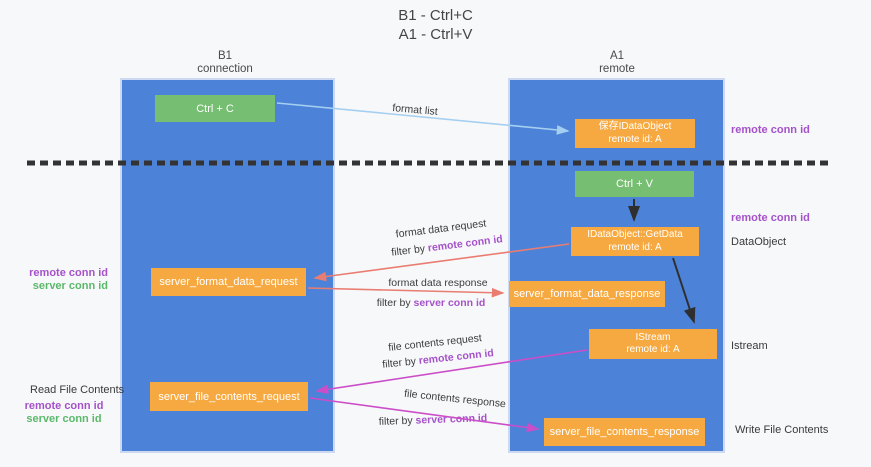 The height and width of the screenshot is (467, 871). Describe the element at coordinates (435, 25) in the screenshot. I see `diagram-title: B1 - Ctrl+C A1 - Ctrl+V` at that location.